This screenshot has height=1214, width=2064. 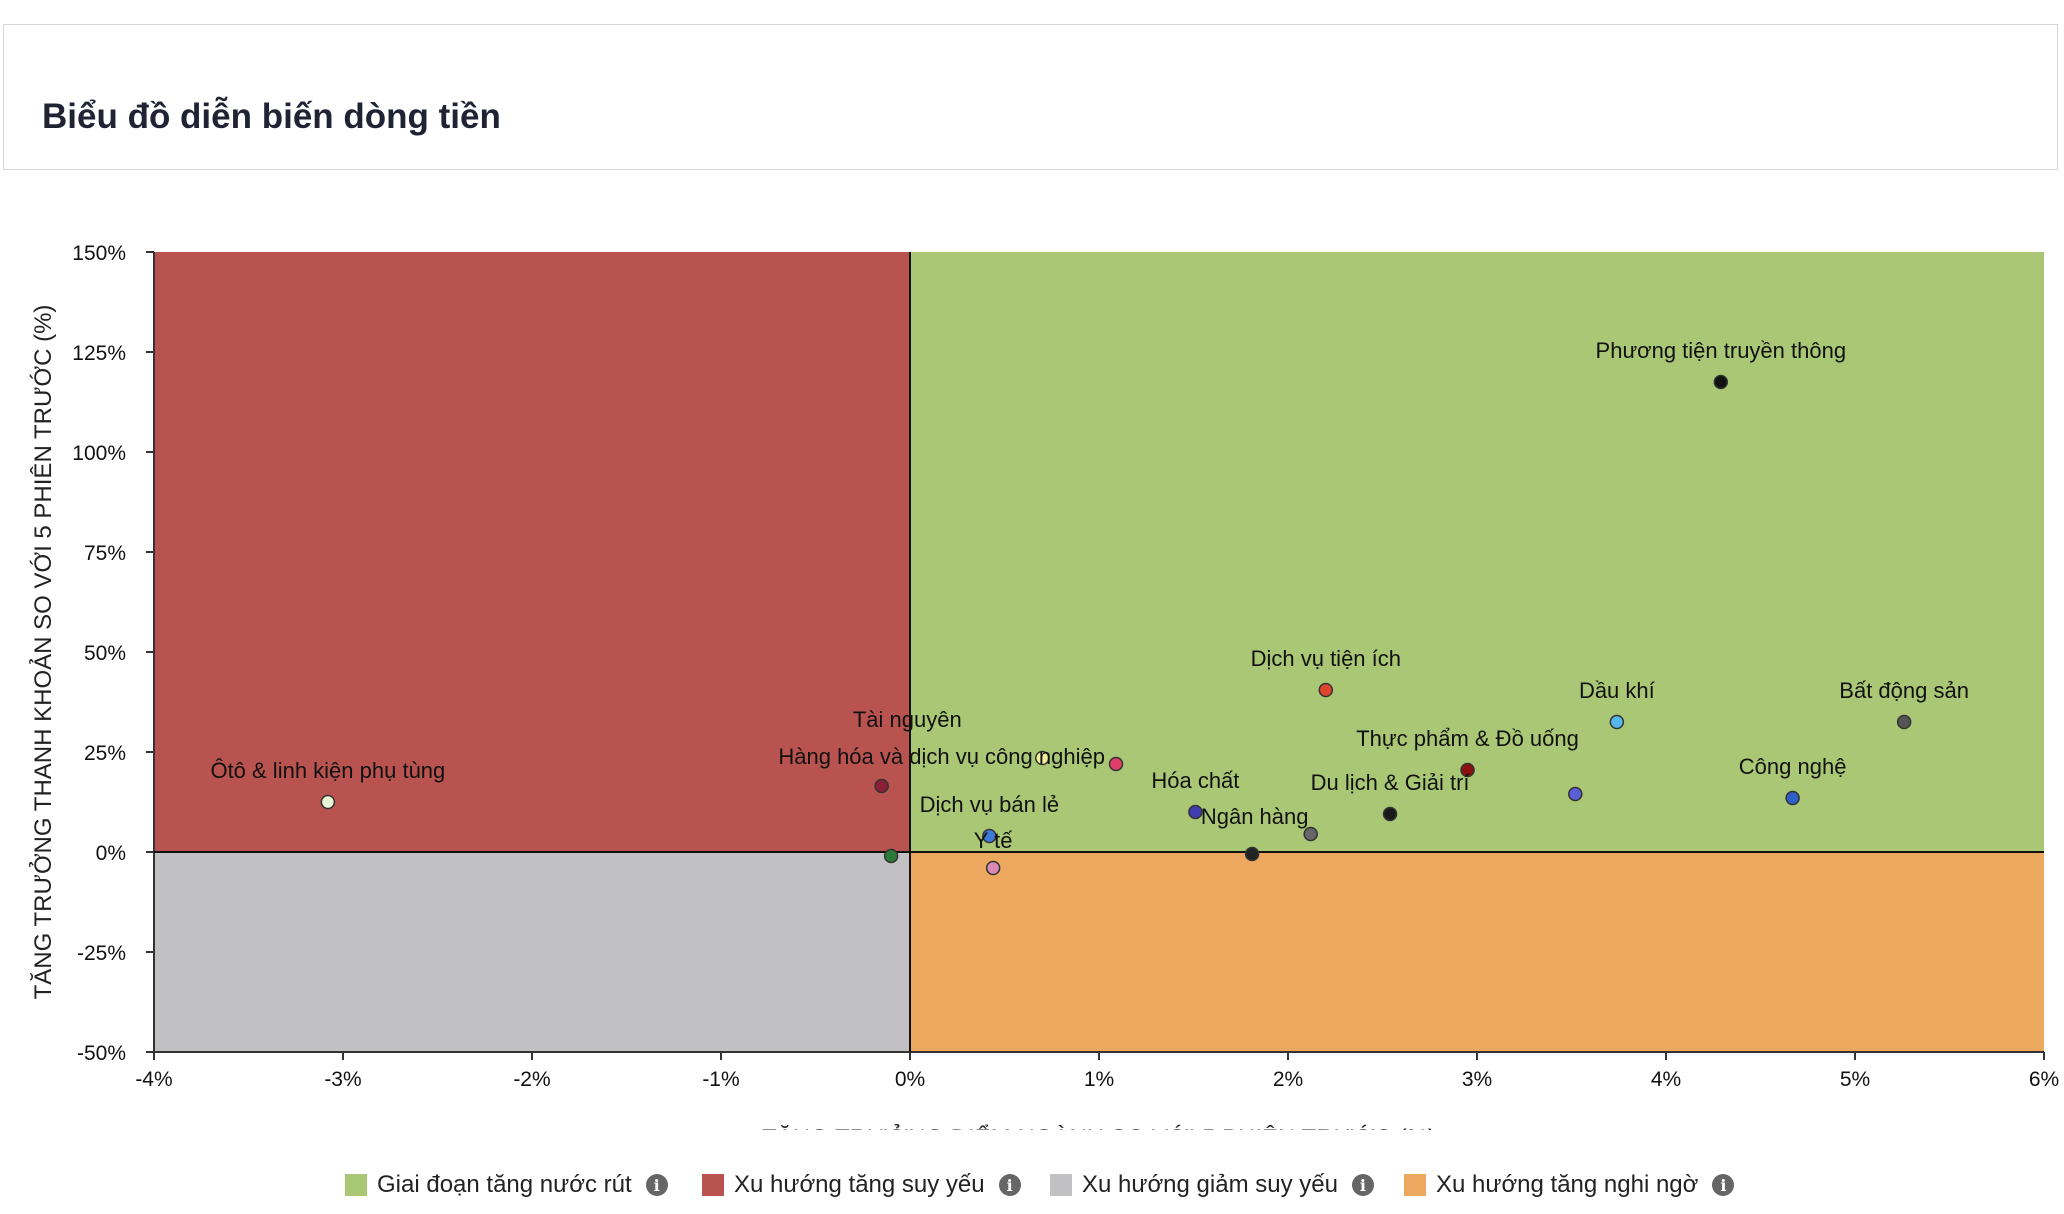 I want to click on y-tick-label: -25%, so click(x=101, y=953).